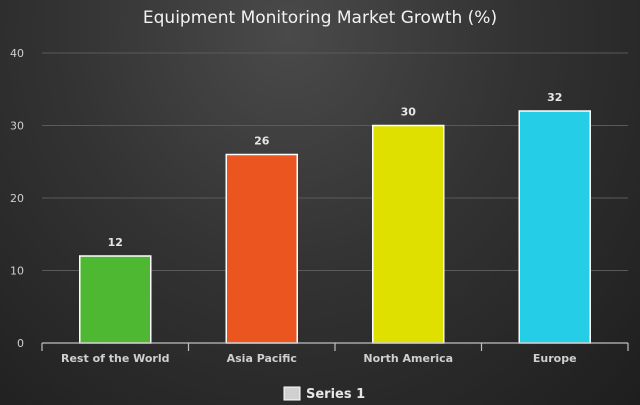 This screenshot has width=640, height=405. Describe the element at coordinates (262, 141) in the screenshot. I see `data-label: 26` at that location.